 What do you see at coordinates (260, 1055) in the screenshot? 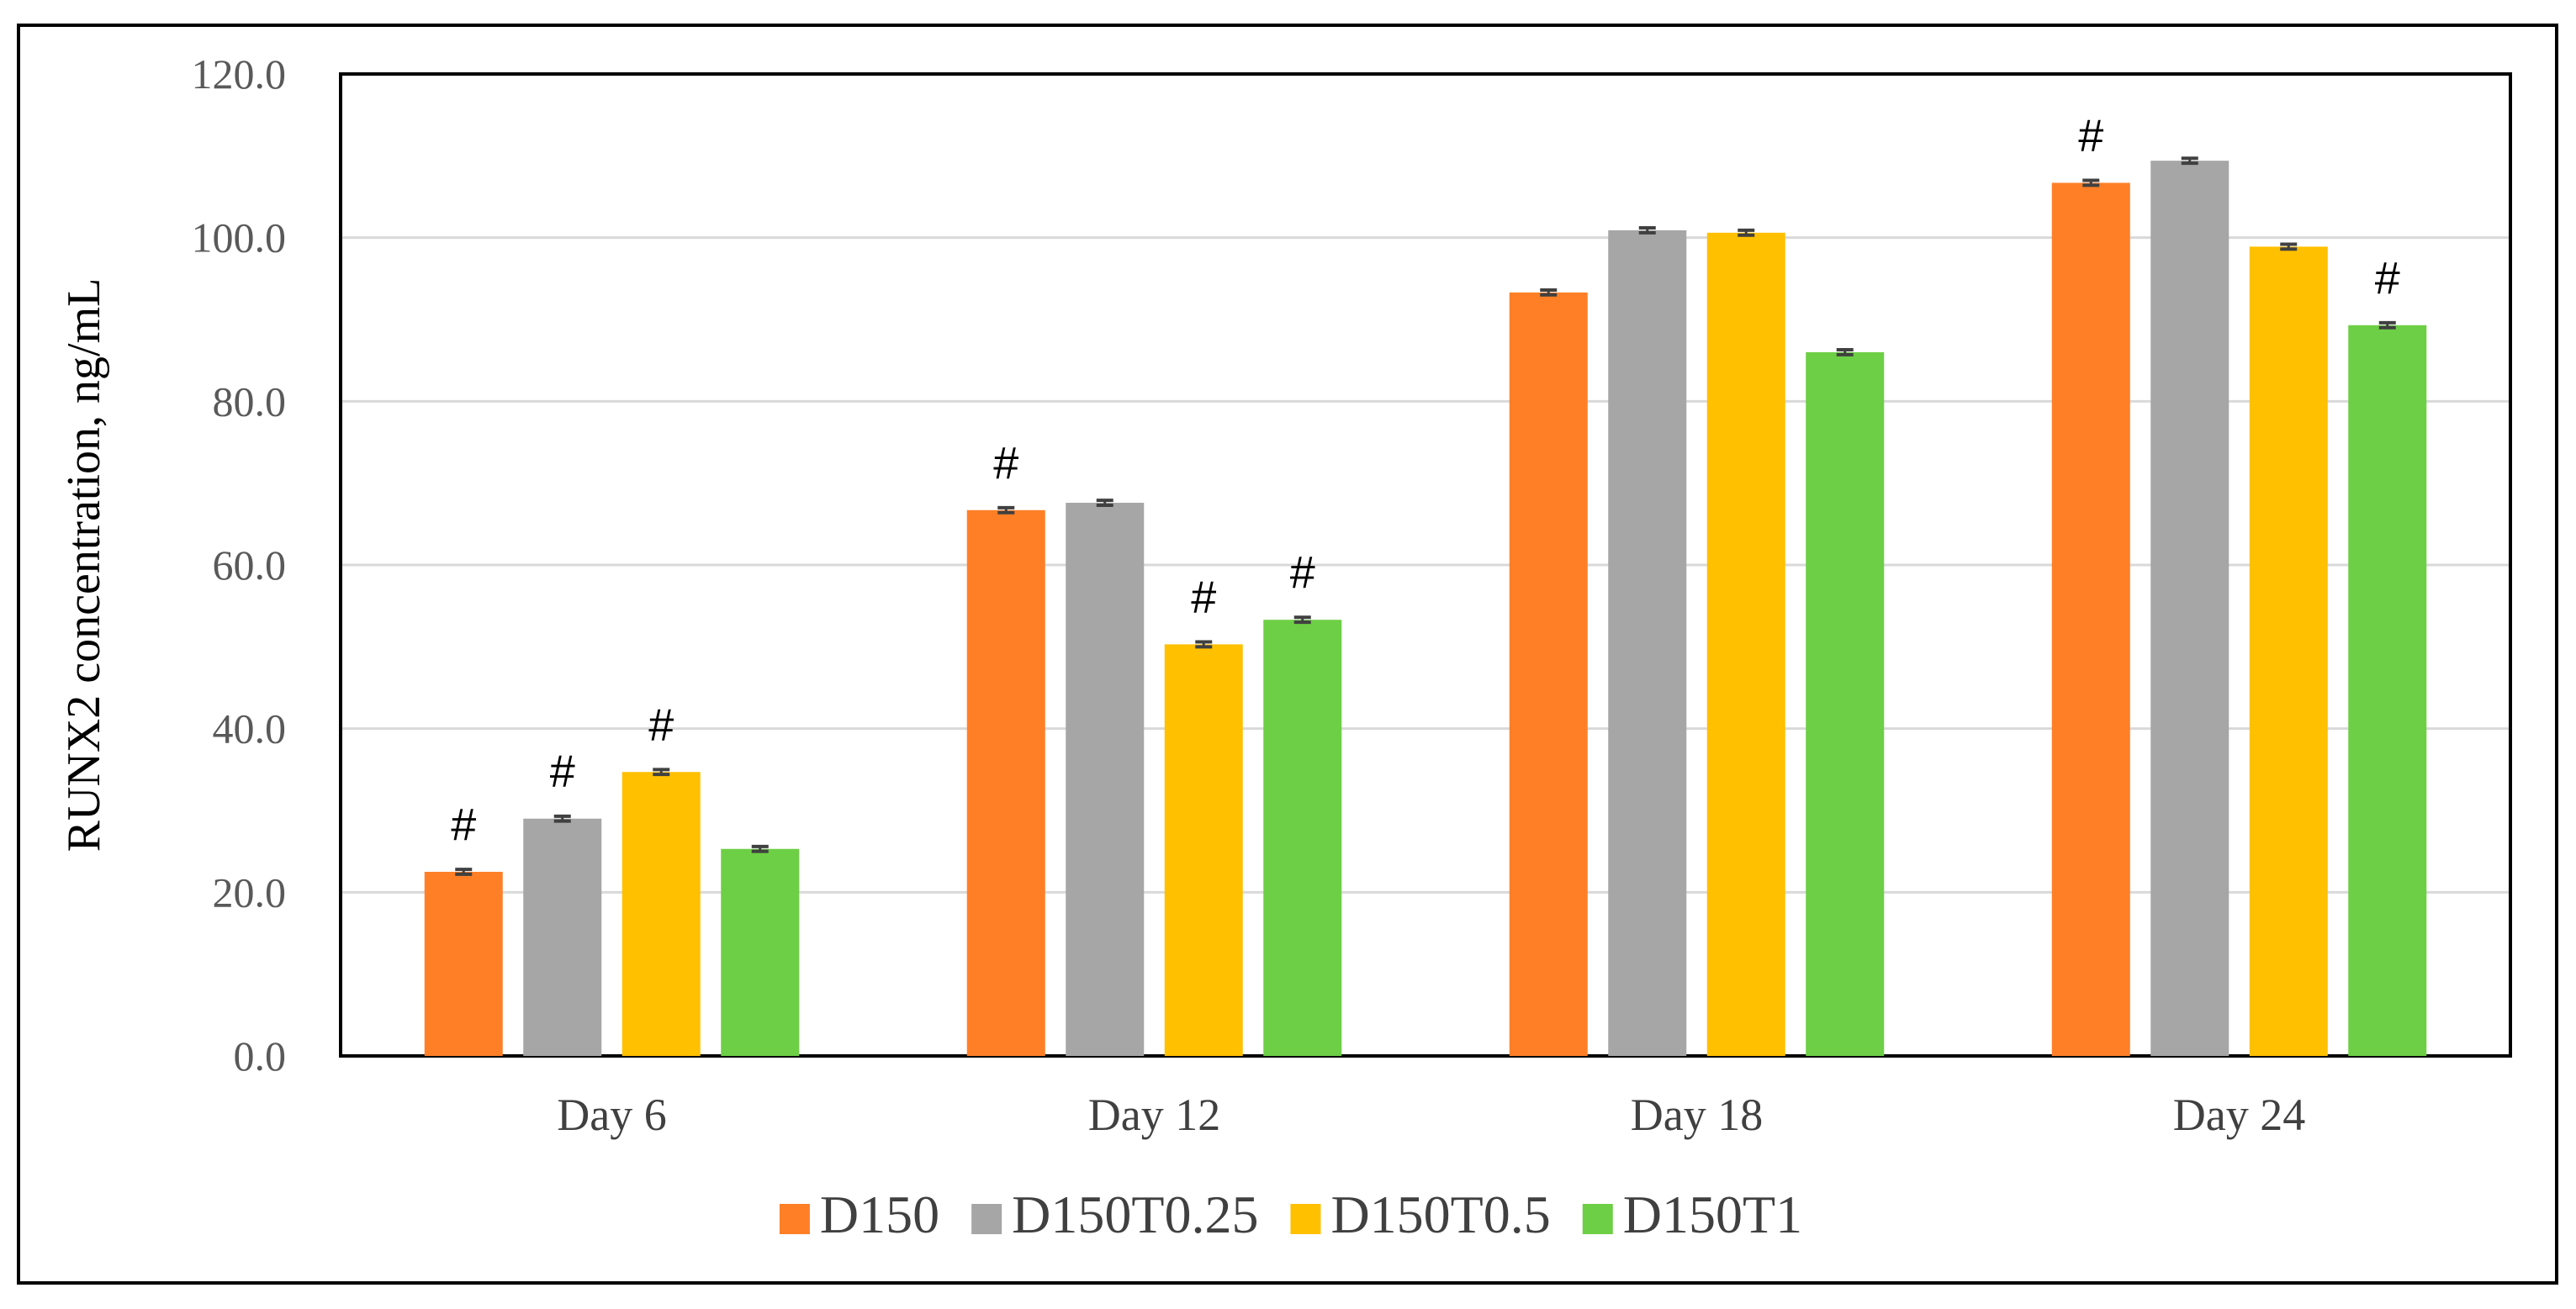
I see `y-tick-label: 0.0` at bounding box center [260, 1055].